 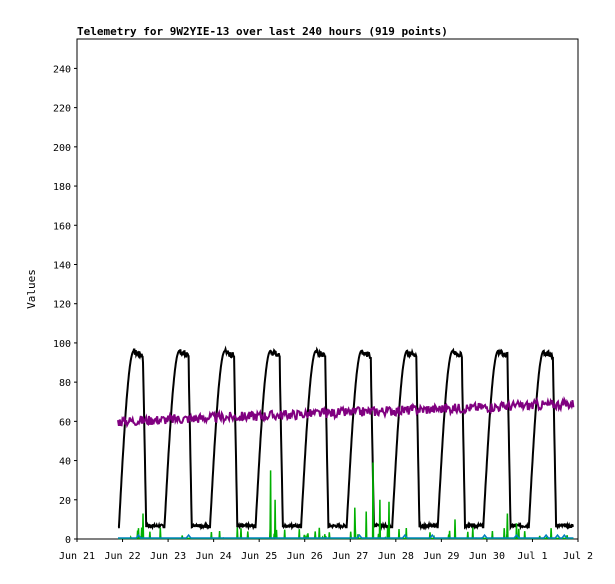 I want to click on x-tick-label: Jul 1, so click(x=532, y=556).